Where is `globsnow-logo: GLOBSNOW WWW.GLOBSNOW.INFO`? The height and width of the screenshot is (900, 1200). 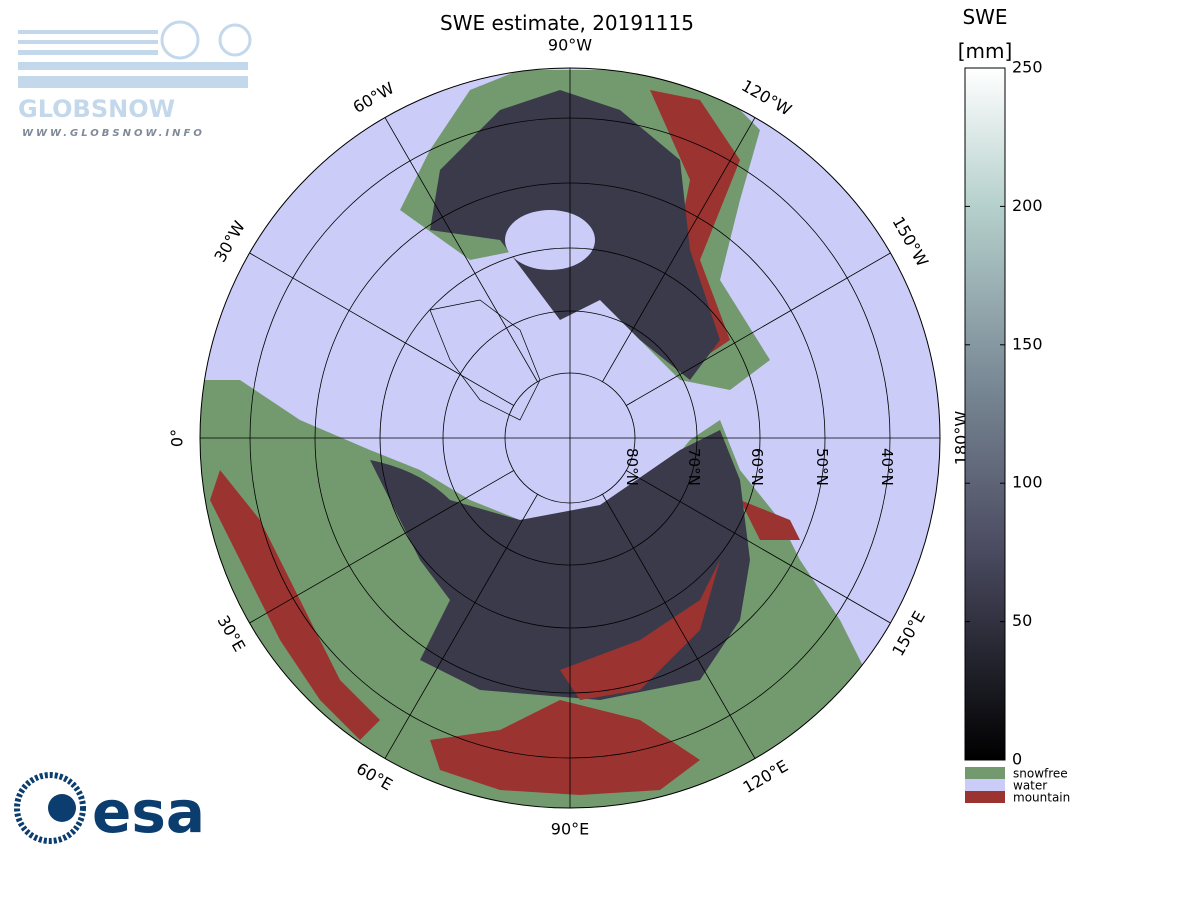 globsnow-logo: GLOBSNOW WWW.GLOBSNOW.INFO is located at coordinates (135, 79).